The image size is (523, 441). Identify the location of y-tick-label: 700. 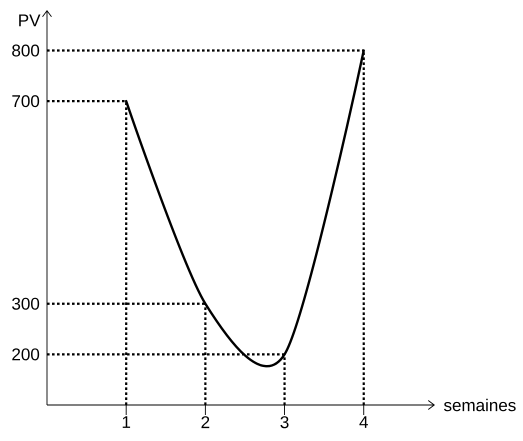
(26, 101).